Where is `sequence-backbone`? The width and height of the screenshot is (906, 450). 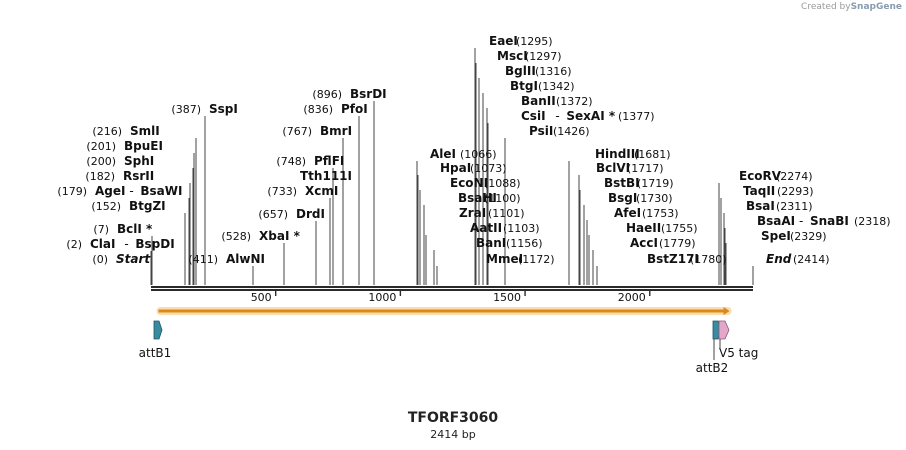 sequence-backbone is located at coordinates (452, 288).